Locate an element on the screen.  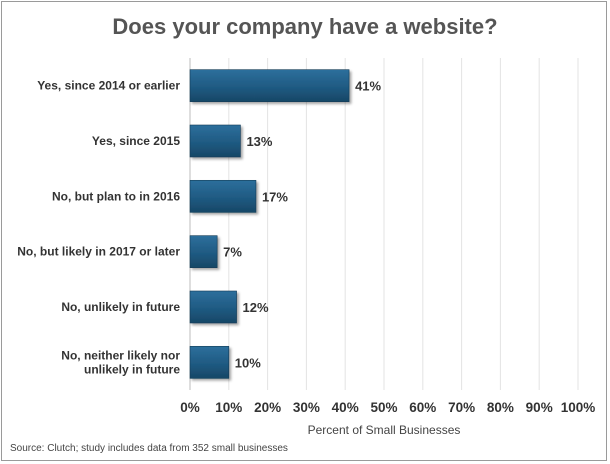
category-label: No, neither likely nor unlikely in future is located at coordinates (120, 362).